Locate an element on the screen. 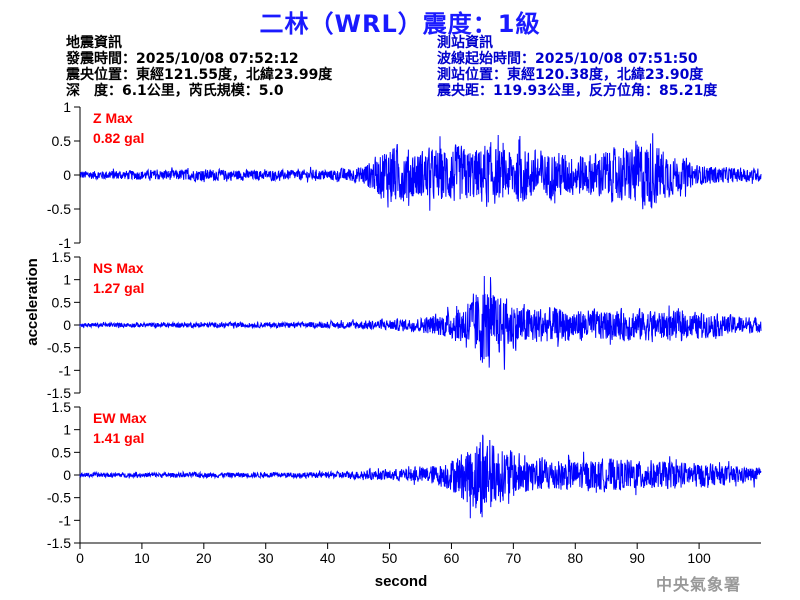 The image size is (800, 600). ew-y-tick-label: -0.5 is located at coordinates (59, 498).